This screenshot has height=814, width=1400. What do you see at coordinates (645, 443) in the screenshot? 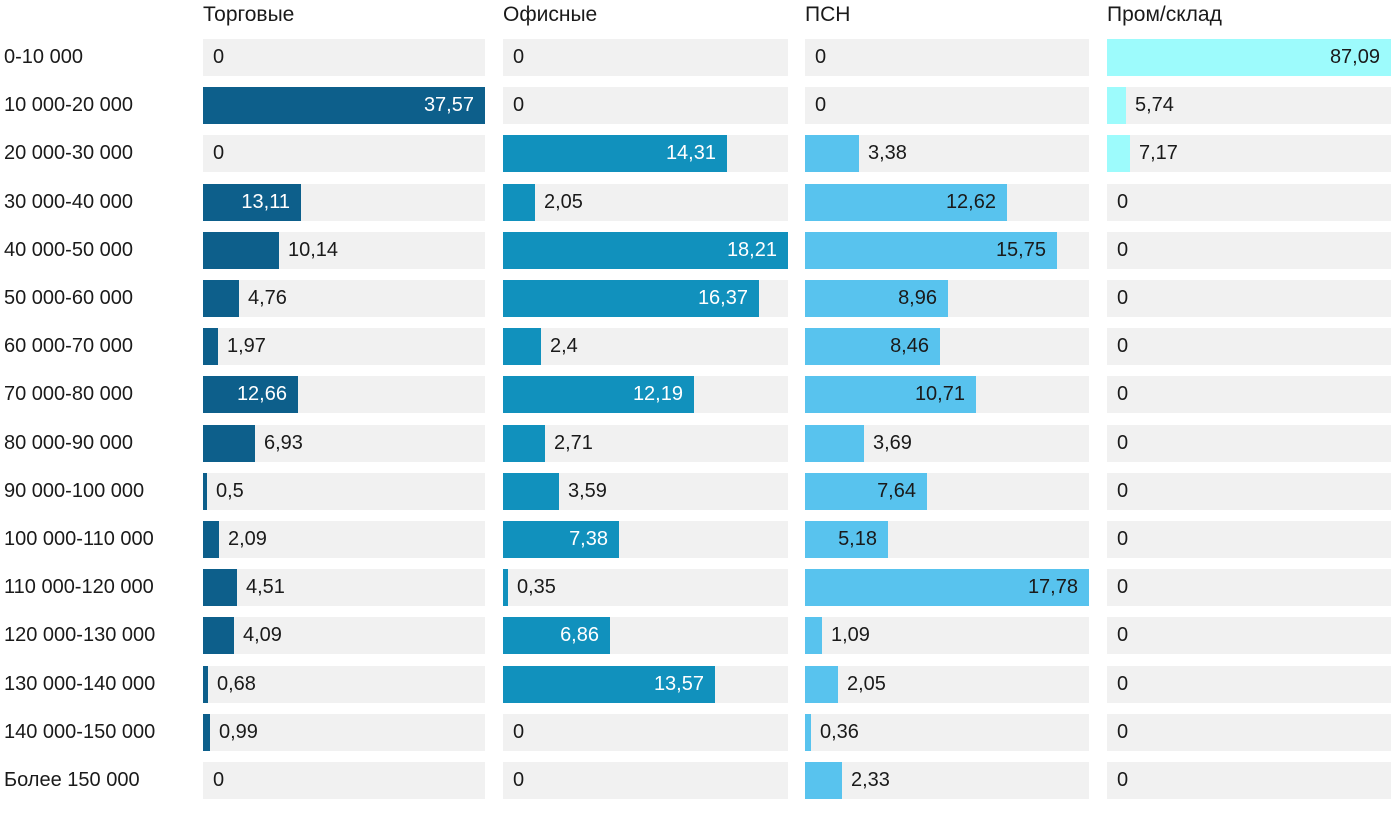
I see `bar-track: 2,71` at bounding box center [645, 443].